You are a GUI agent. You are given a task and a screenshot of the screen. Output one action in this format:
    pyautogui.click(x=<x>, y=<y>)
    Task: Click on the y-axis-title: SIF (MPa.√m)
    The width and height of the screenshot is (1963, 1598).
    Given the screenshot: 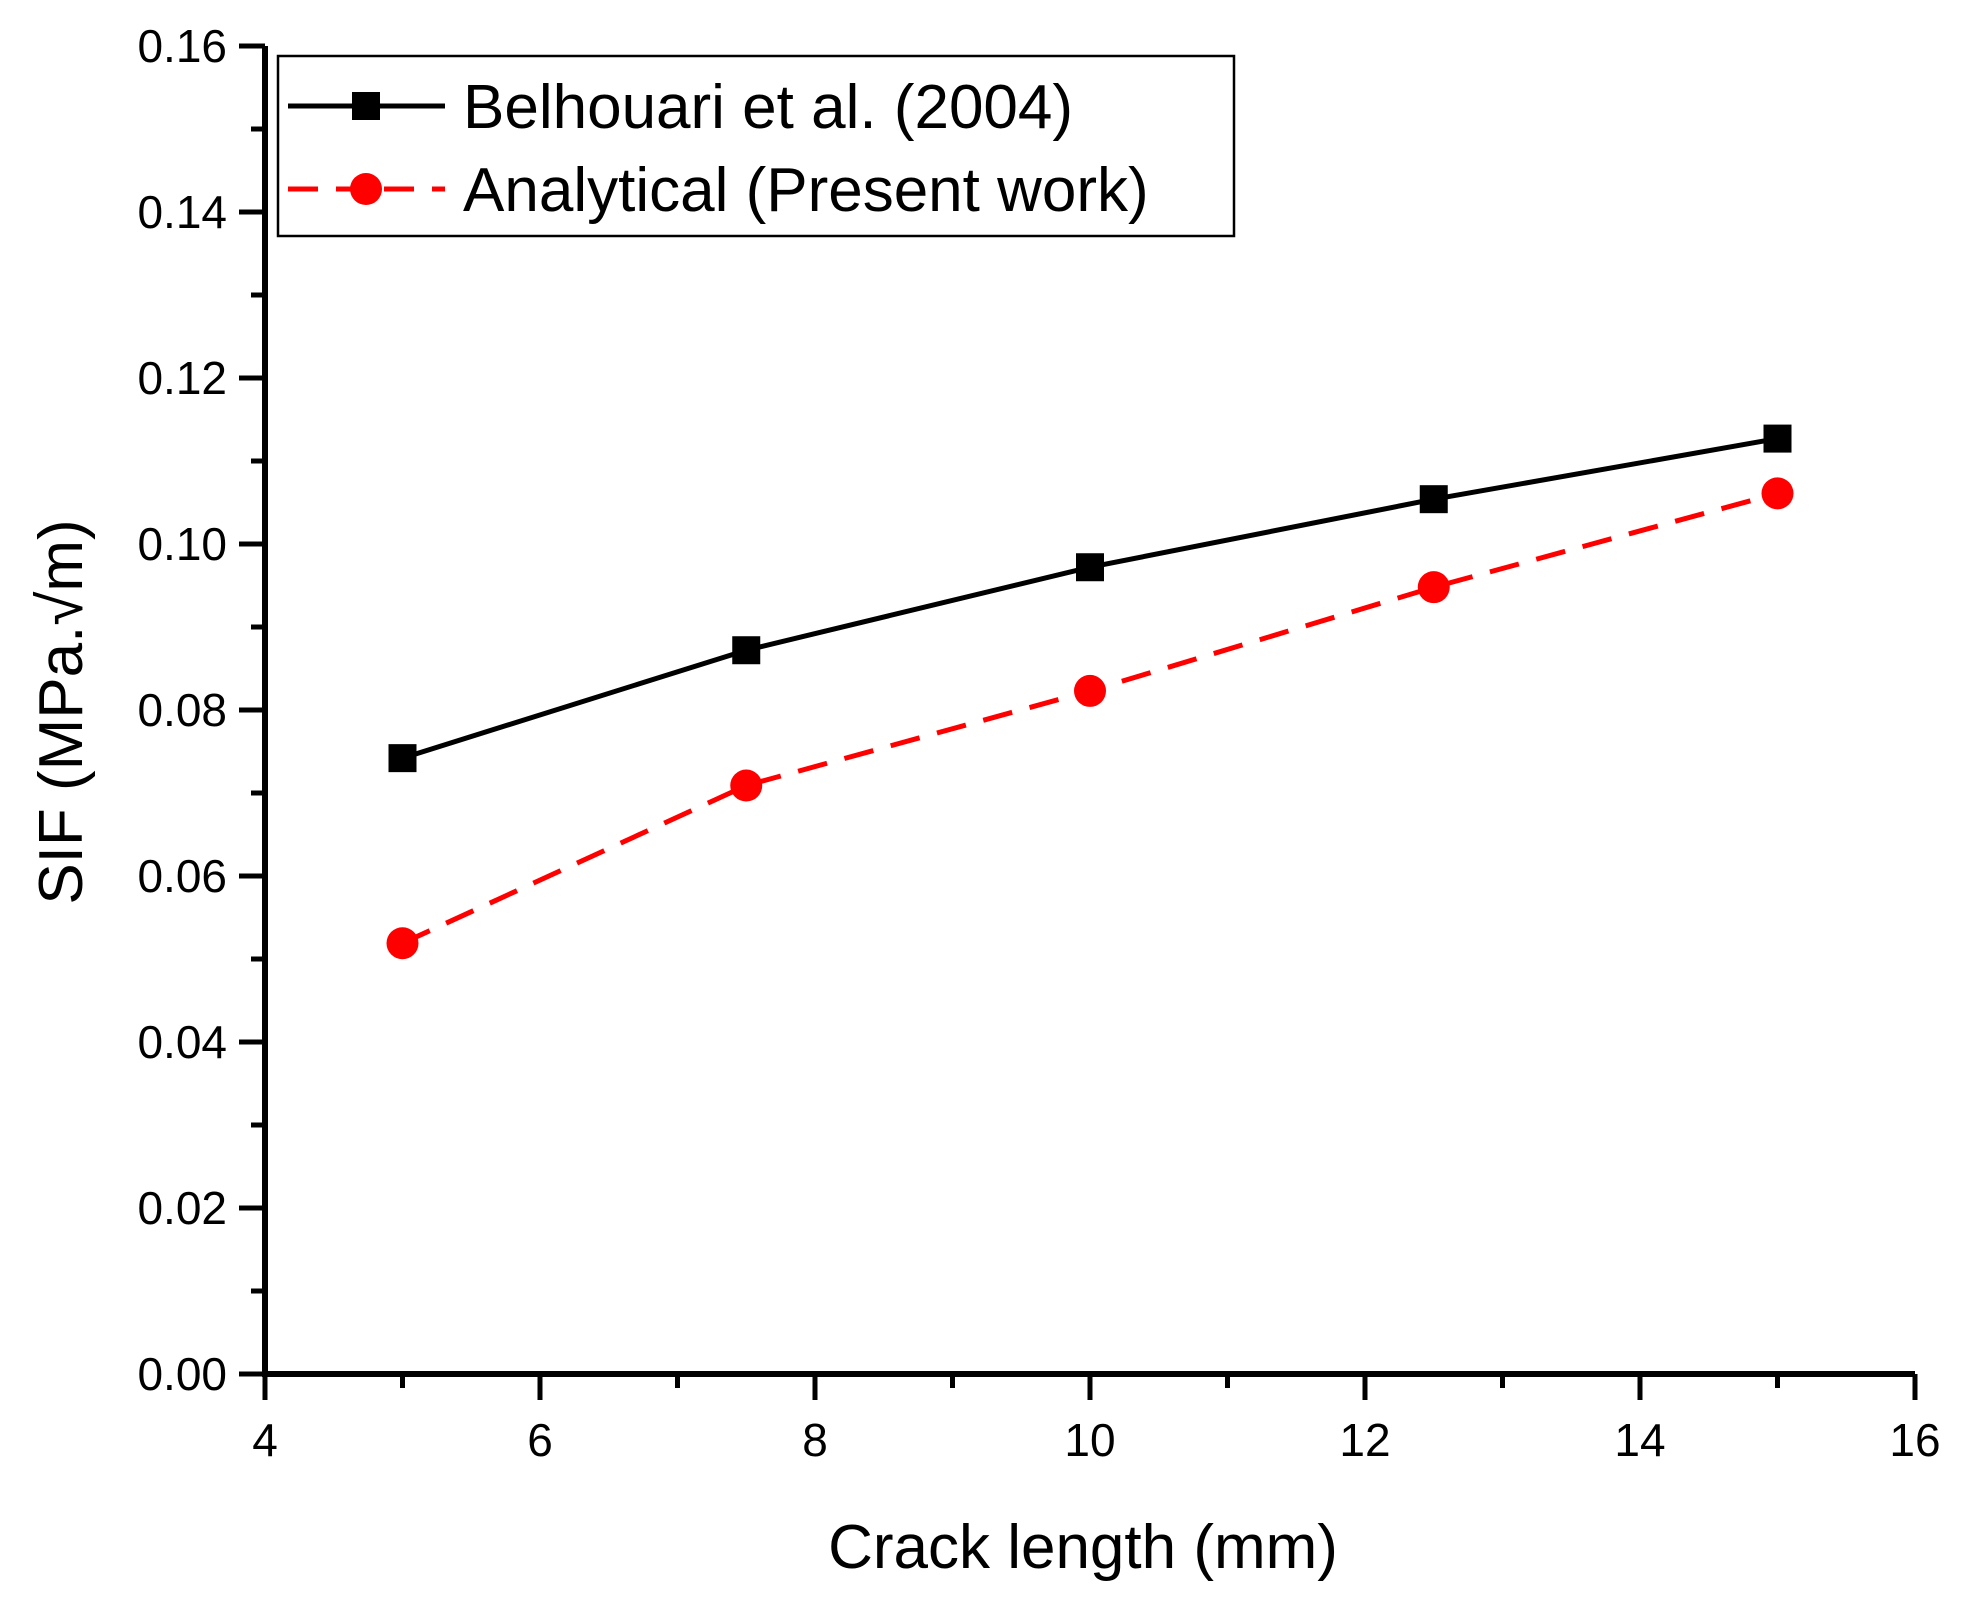 What is the action you would take?
    pyautogui.click(x=61, y=711)
    